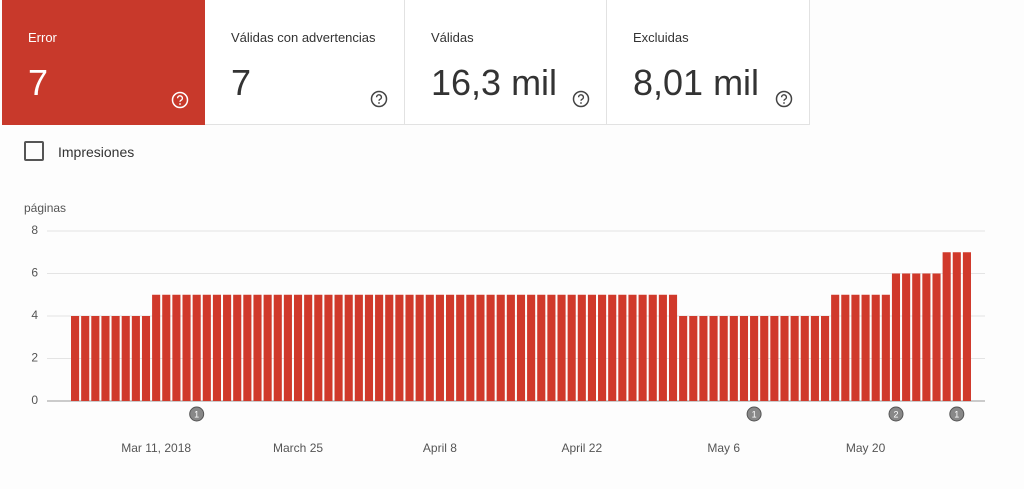  Describe the element at coordinates (34, 315) in the screenshot. I see `y-tick-label: 4` at that location.